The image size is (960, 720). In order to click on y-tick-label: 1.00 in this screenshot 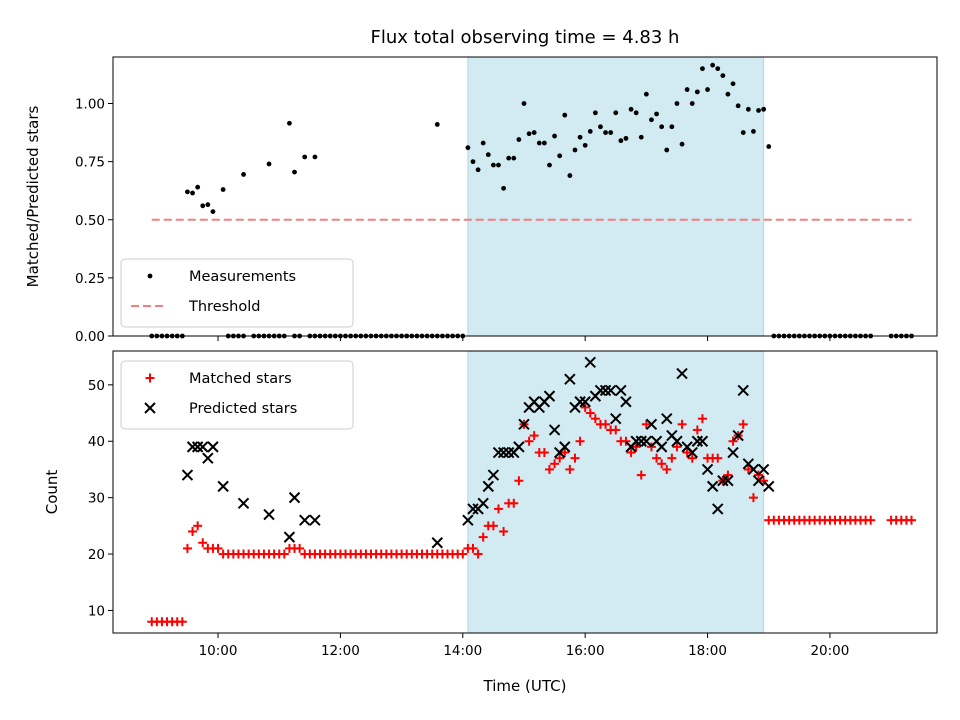, I will do `click(90, 105)`.